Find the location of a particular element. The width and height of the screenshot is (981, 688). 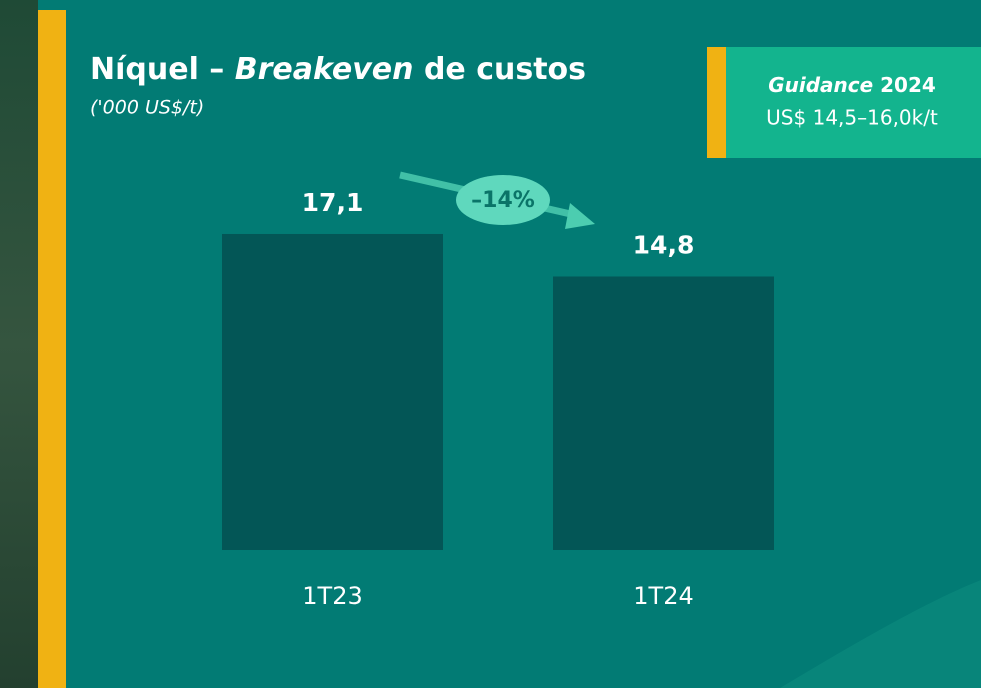

change-arrowhead is located at coordinates (580, 216).